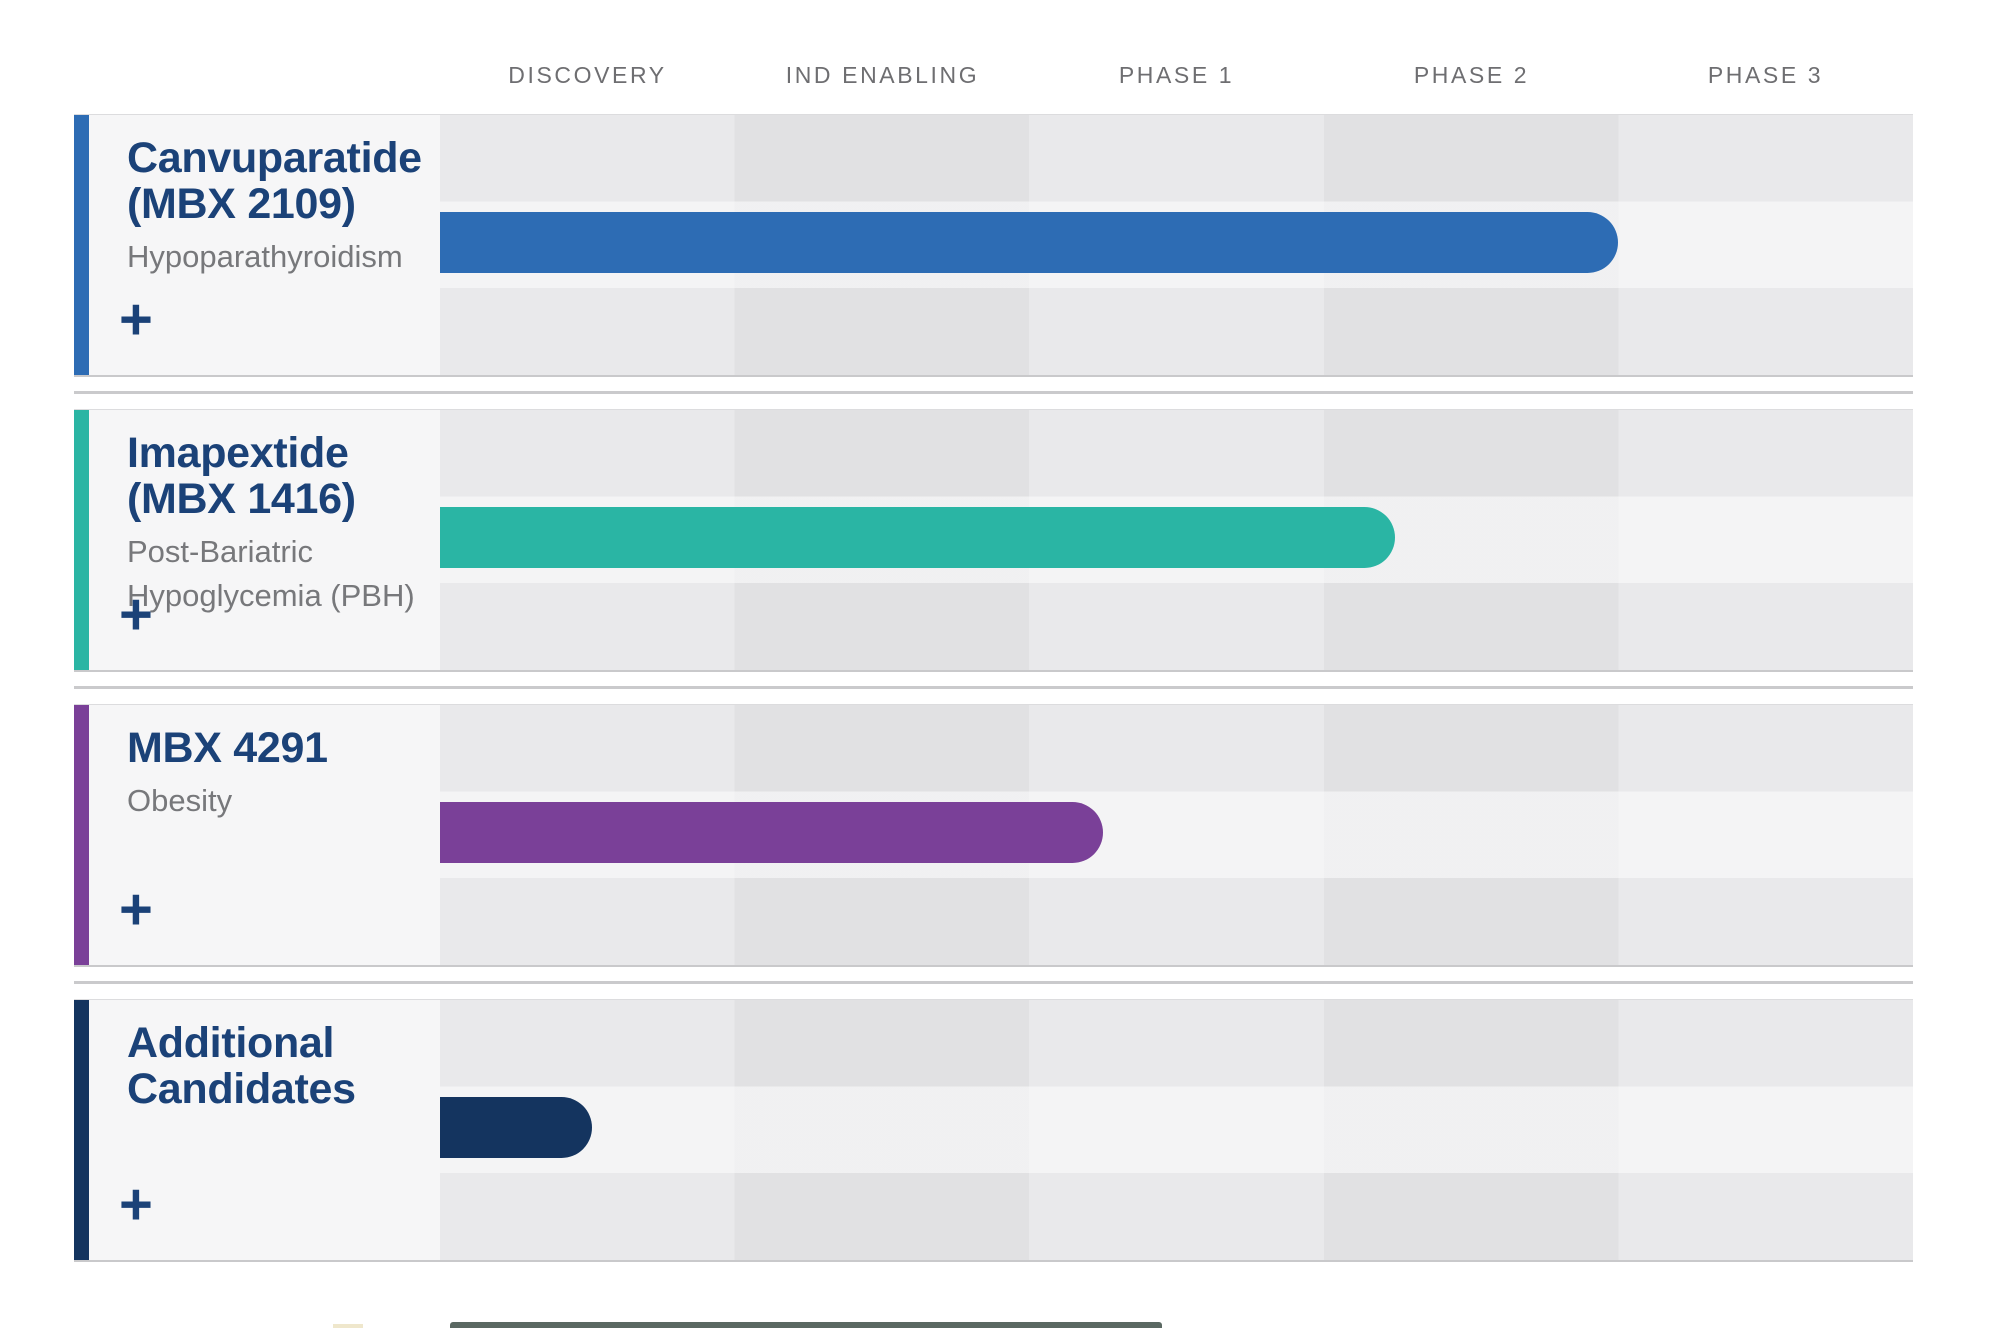  What do you see at coordinates (238, 453) in the screenshot?
I see `candidate-title-line1: Imapextide` at bounding box center [238, 453].